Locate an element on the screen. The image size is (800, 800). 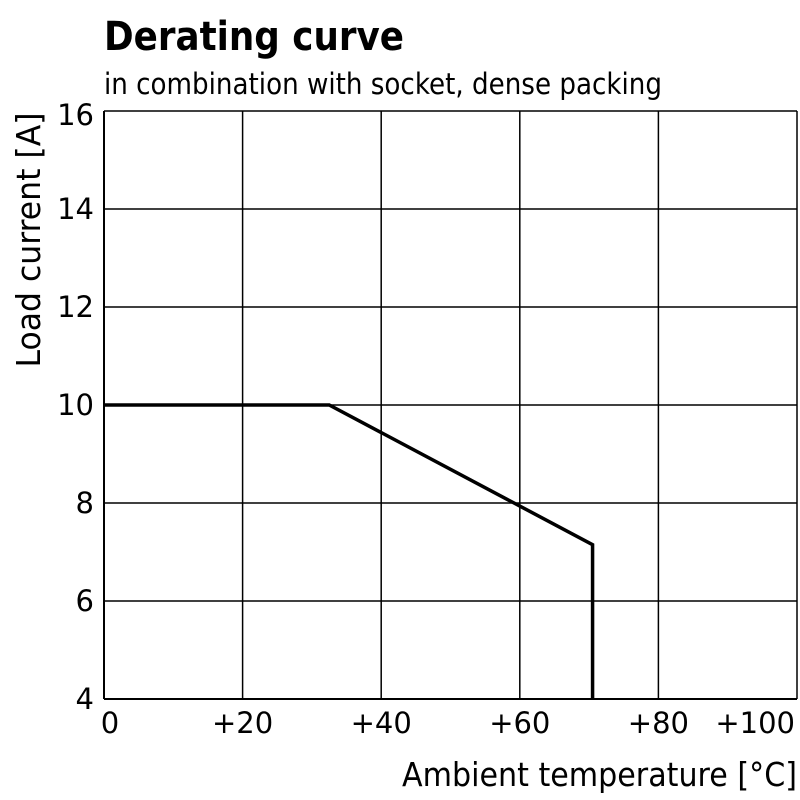
y-axis-label: Load current [A] is located at coordinates (28, 240).